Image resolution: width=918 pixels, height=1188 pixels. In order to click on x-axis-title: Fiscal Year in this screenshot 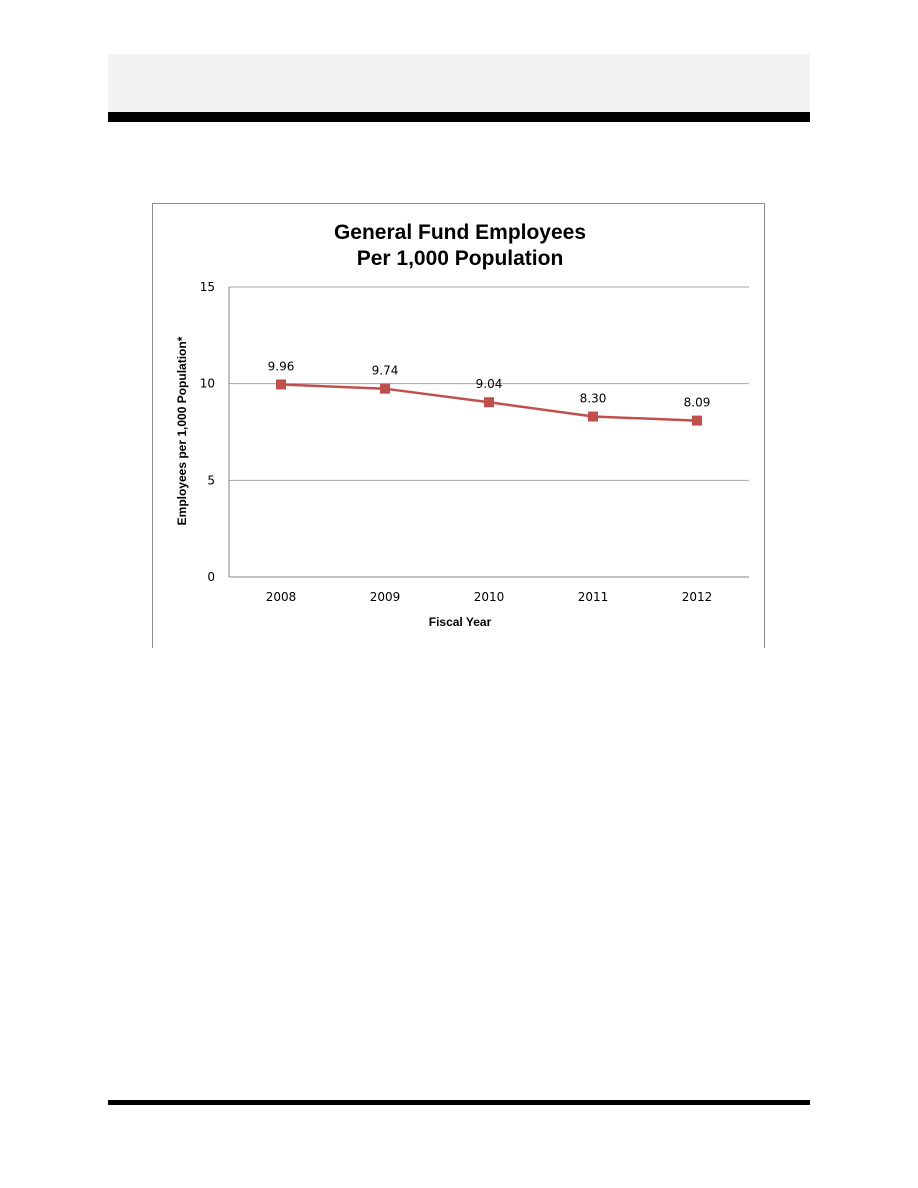, I will do `click(460, 622)`.